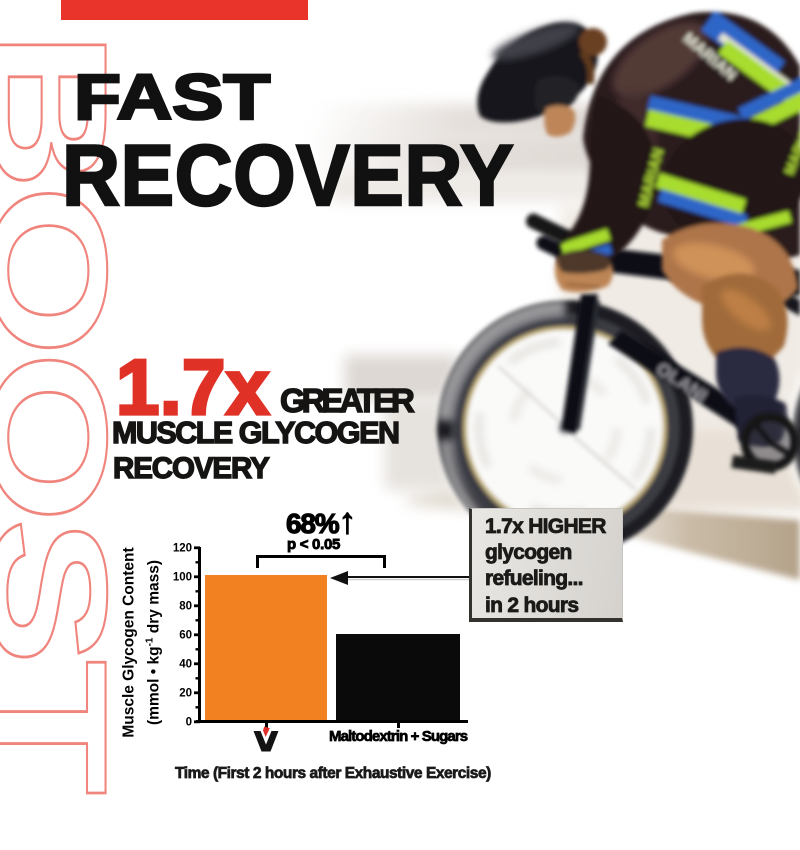 Image resolution: width=800 pixels, height=850 pixels. What do you see at coordinates (185, 635) in the screenshot?
I see `svg-text: 60` at bounding box center [185, 635].